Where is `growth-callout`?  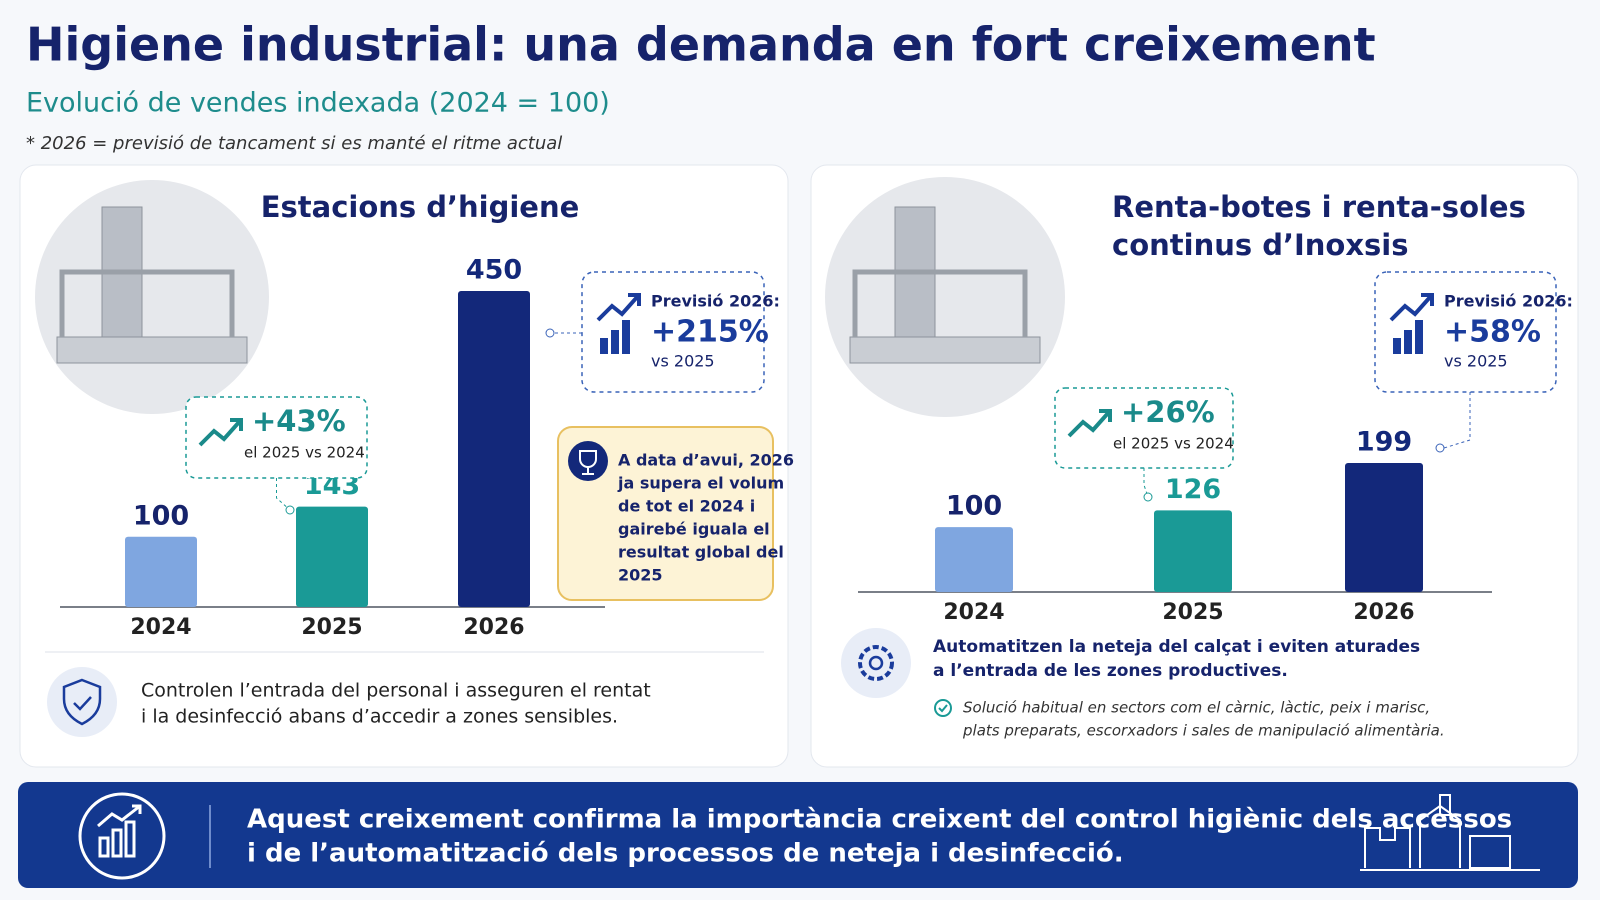 growth-callout is located at coordinates (276, 437).